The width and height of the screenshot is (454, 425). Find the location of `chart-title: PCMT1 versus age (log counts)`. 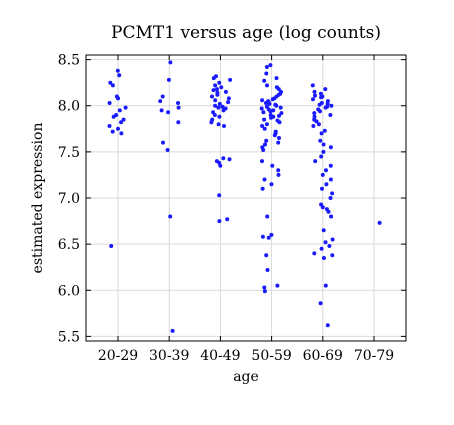

chart-title: PCMT1 versus age (log counts) is located at coordinates (246, 33).